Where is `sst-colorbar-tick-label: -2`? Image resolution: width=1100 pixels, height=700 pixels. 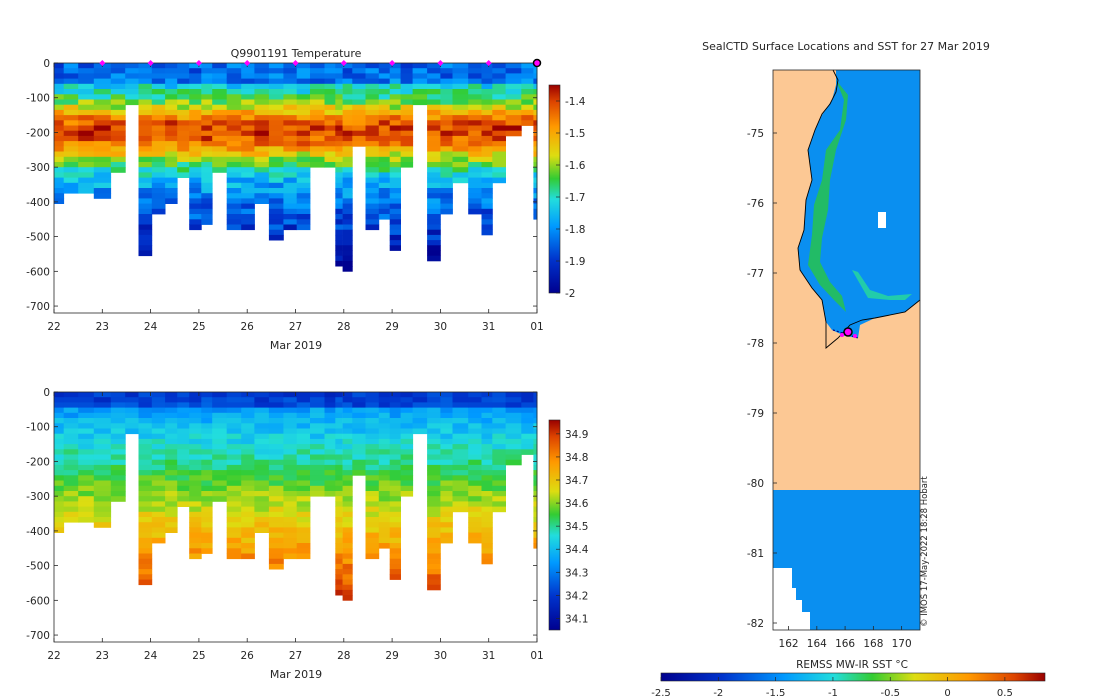
sst-colorbar-tick-label: -2 is located at coordinates (718, 693).